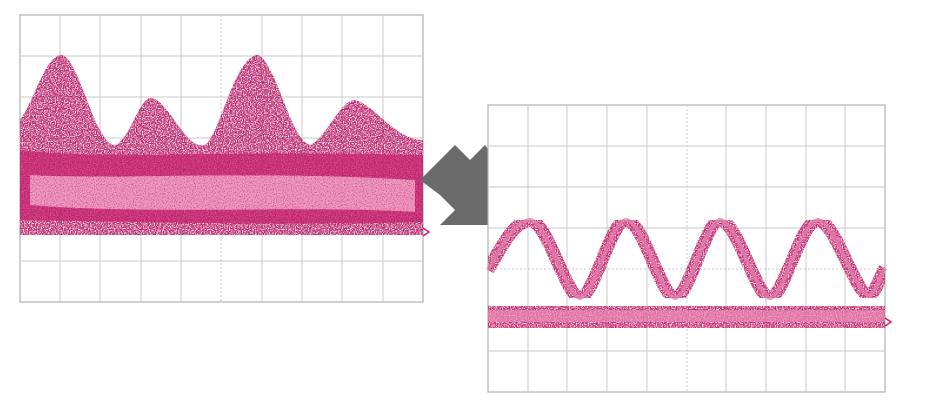 This screenshot has width=929, height=407. Describe the element at coordinates (460, 185) in the screenshot. I see `arrow` at that location.